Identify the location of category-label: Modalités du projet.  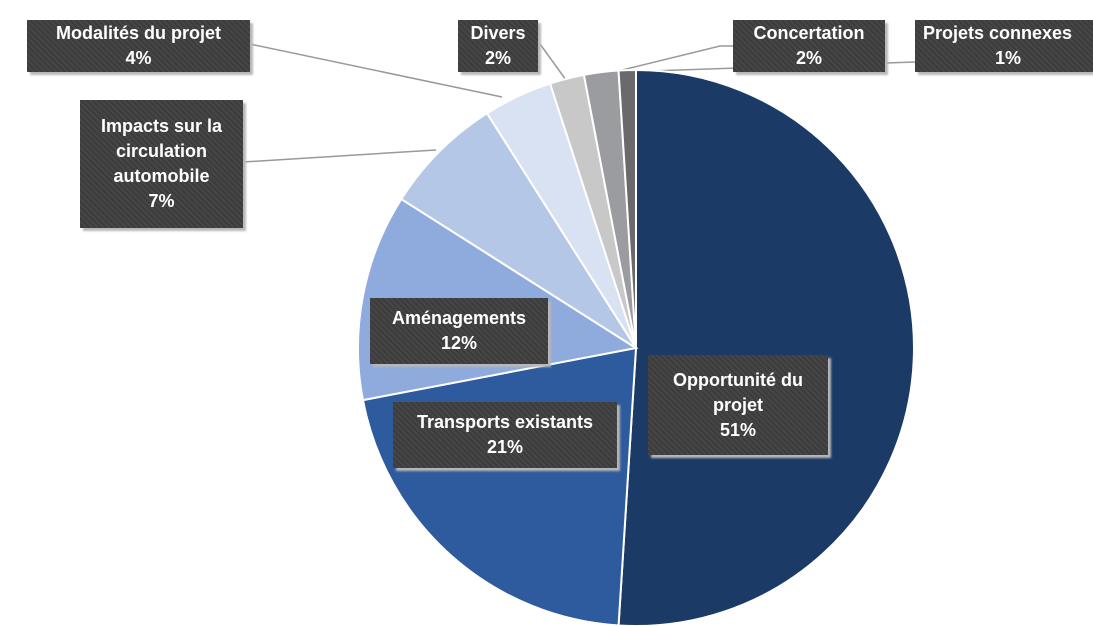
(138, 33).